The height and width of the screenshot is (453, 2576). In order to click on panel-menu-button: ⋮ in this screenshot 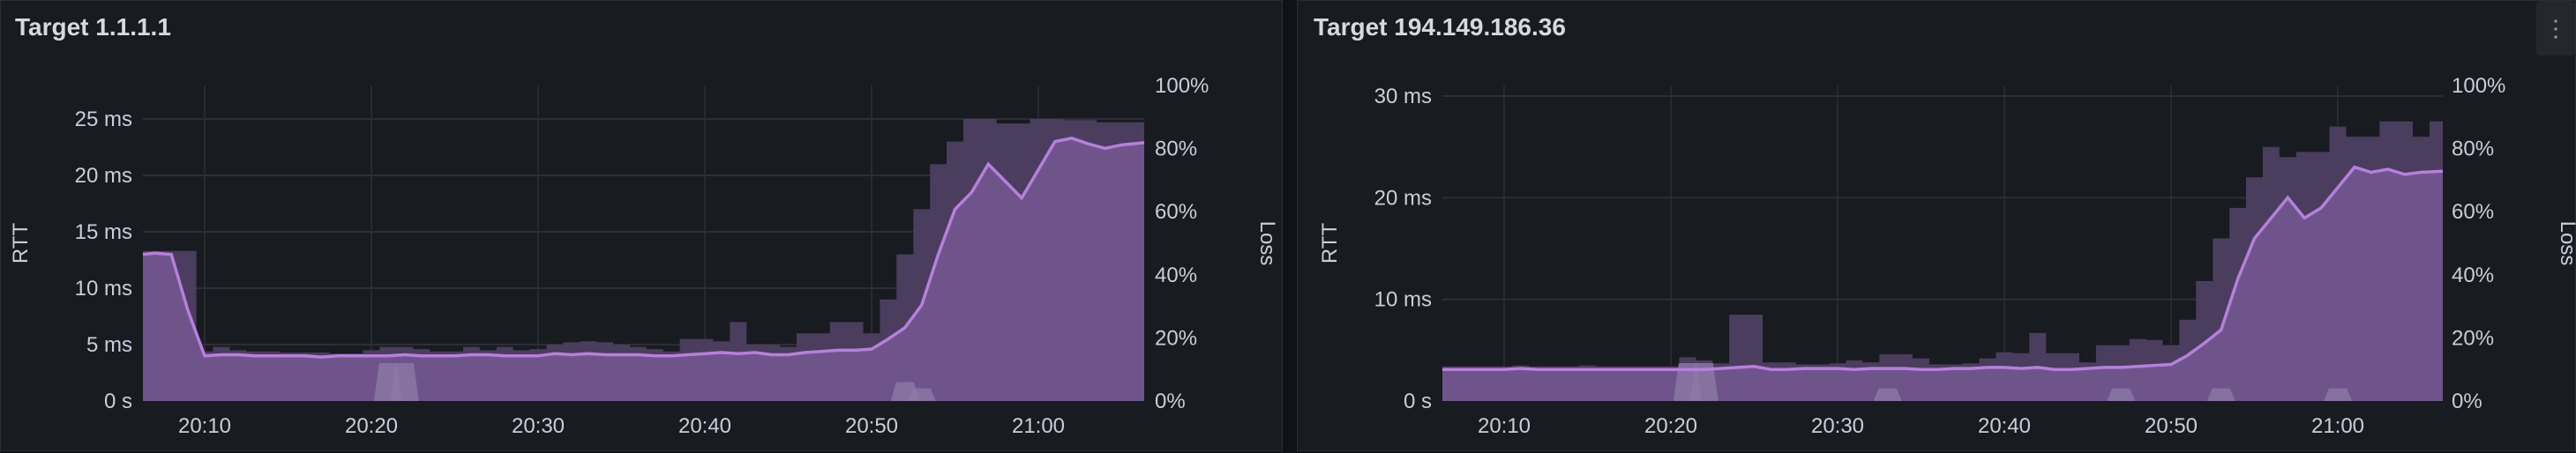, I will do `click(2556, 28)`.